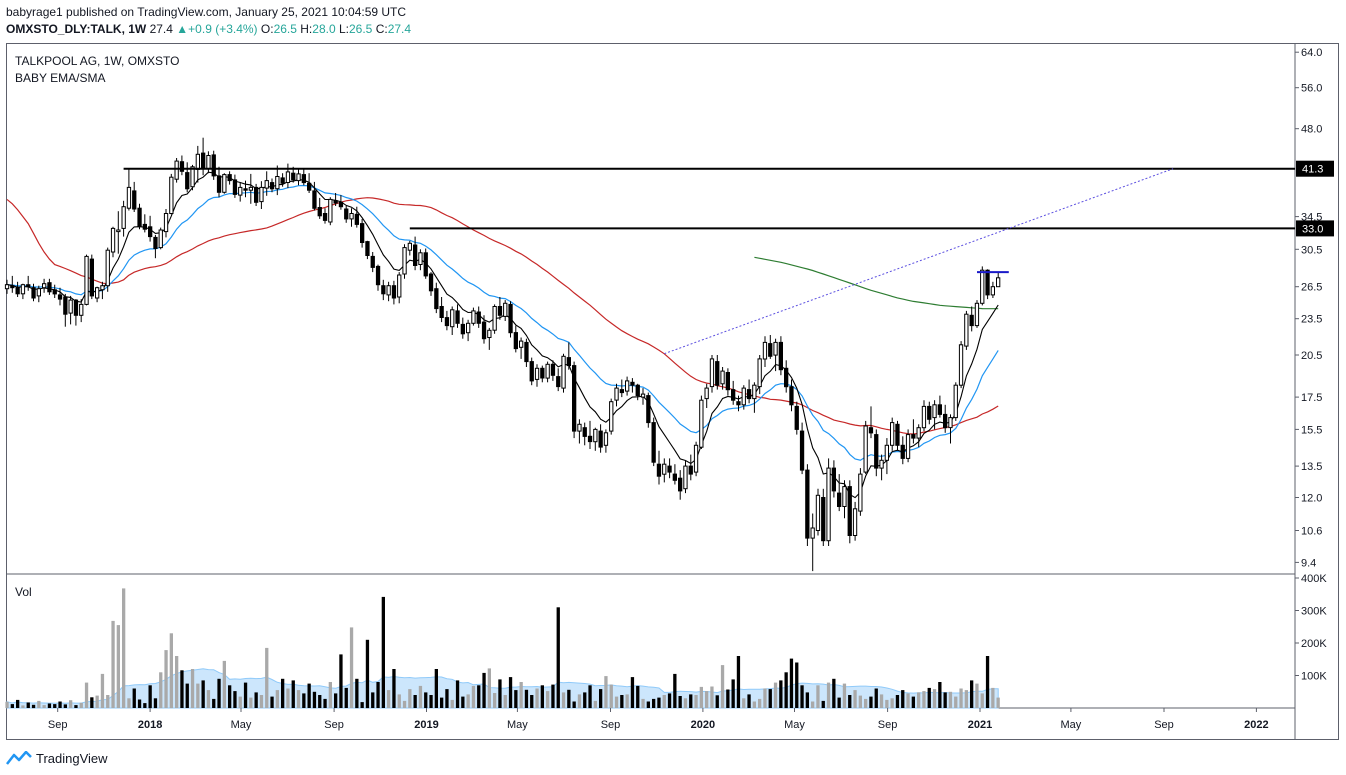 The image size is (1346, 775). Describe the element at coordinates (1314, 644) in the screenshot. I see `volume-tick-label: 200K` at that location.